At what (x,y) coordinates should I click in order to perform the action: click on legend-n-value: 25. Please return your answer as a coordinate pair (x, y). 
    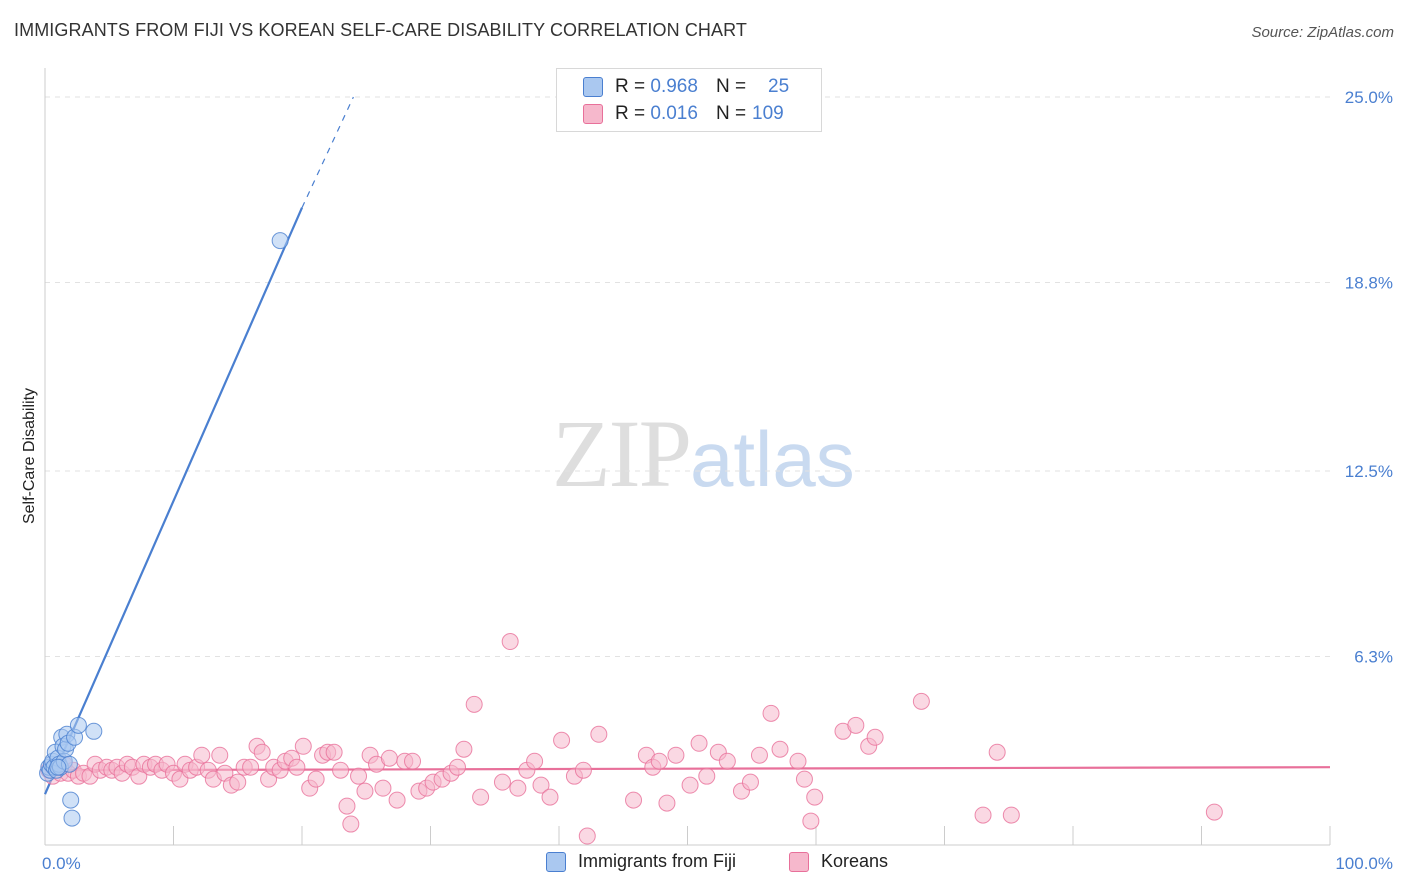
    Looking at the image, I should click on (779, 86).